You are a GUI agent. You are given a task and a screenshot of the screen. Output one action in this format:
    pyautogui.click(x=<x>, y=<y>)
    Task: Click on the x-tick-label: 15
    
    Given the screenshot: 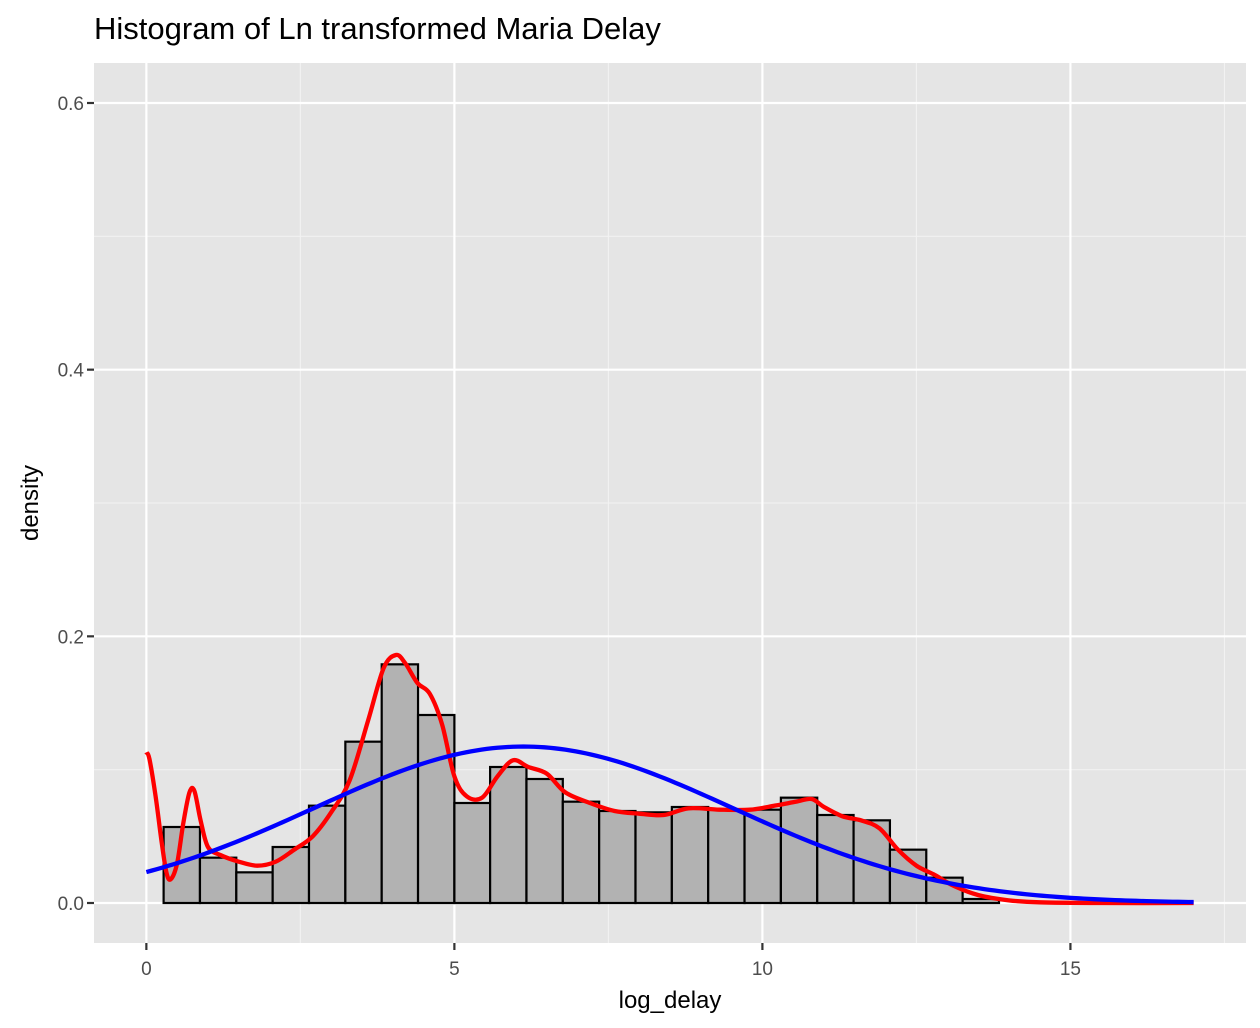 What is the action you would take?
    pyautogui.click(x=1070, y=969)
    